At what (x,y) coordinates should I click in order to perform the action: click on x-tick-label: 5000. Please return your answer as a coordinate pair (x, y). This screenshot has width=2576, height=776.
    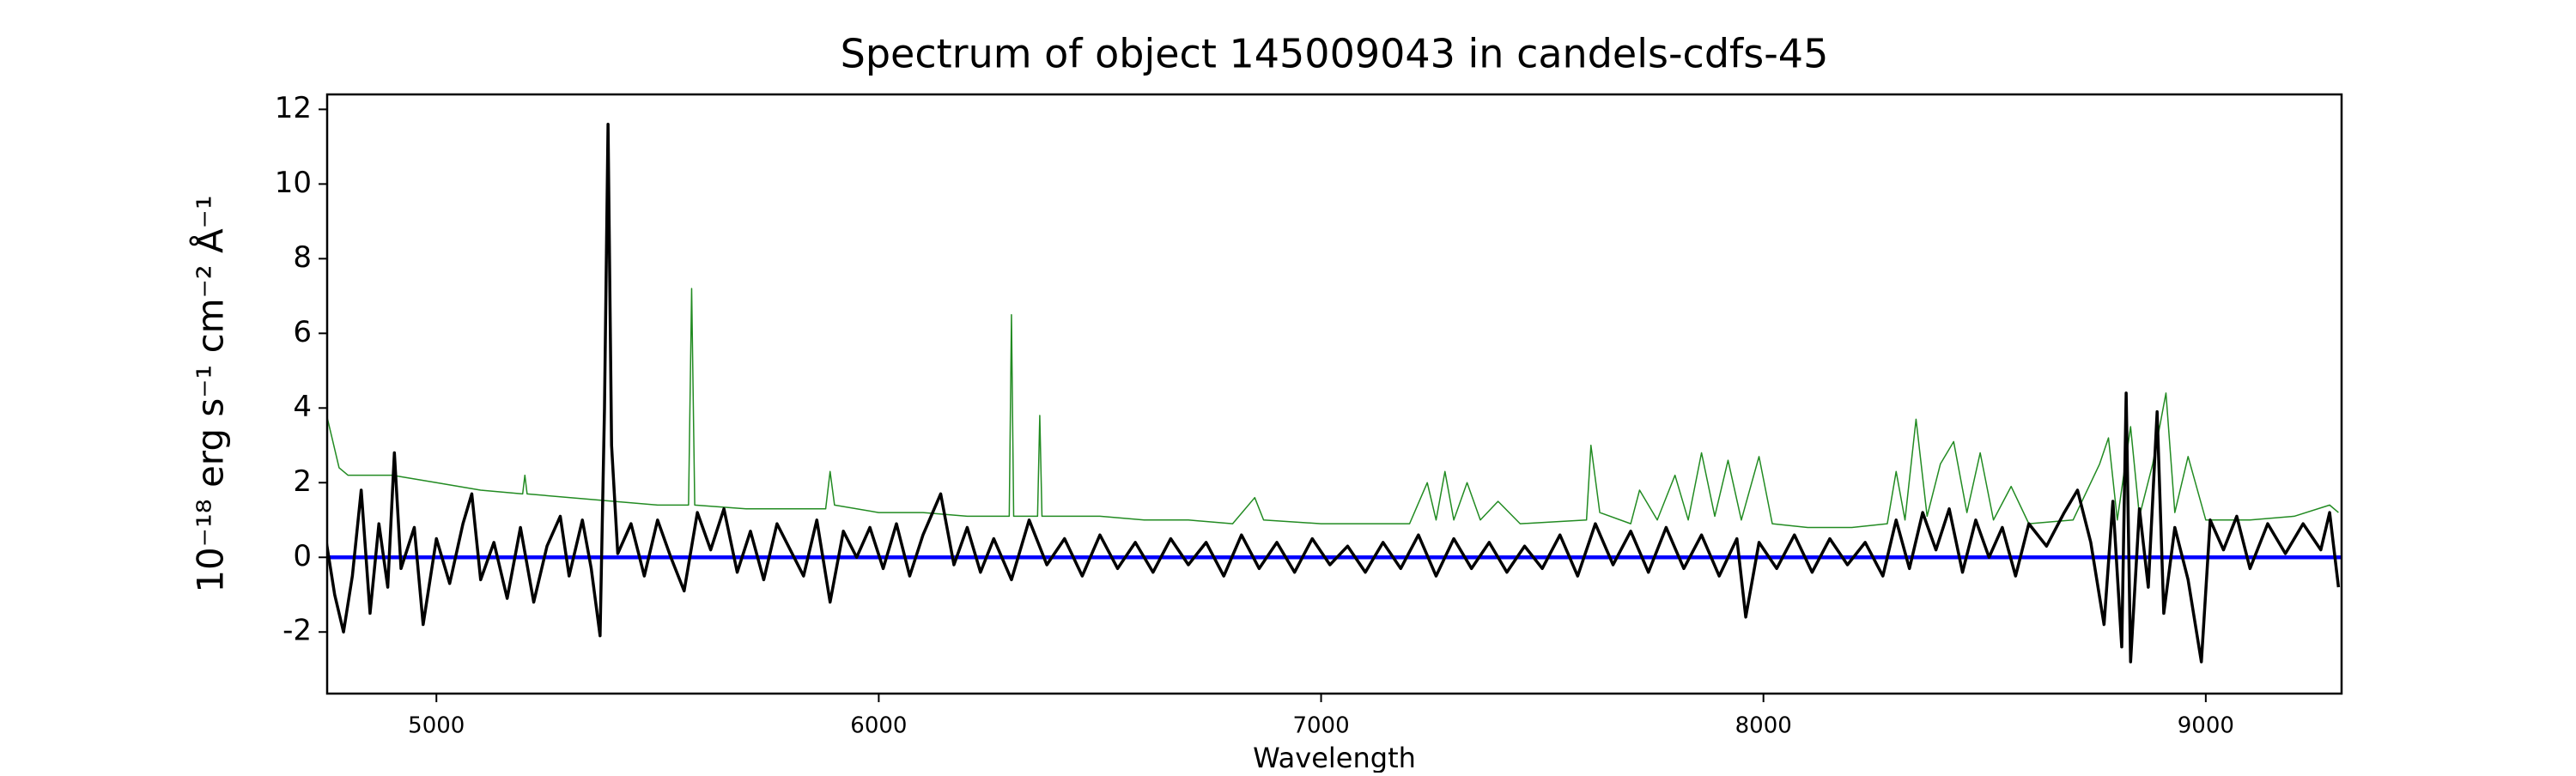
    Looking at the image, I should click on (436, 726).